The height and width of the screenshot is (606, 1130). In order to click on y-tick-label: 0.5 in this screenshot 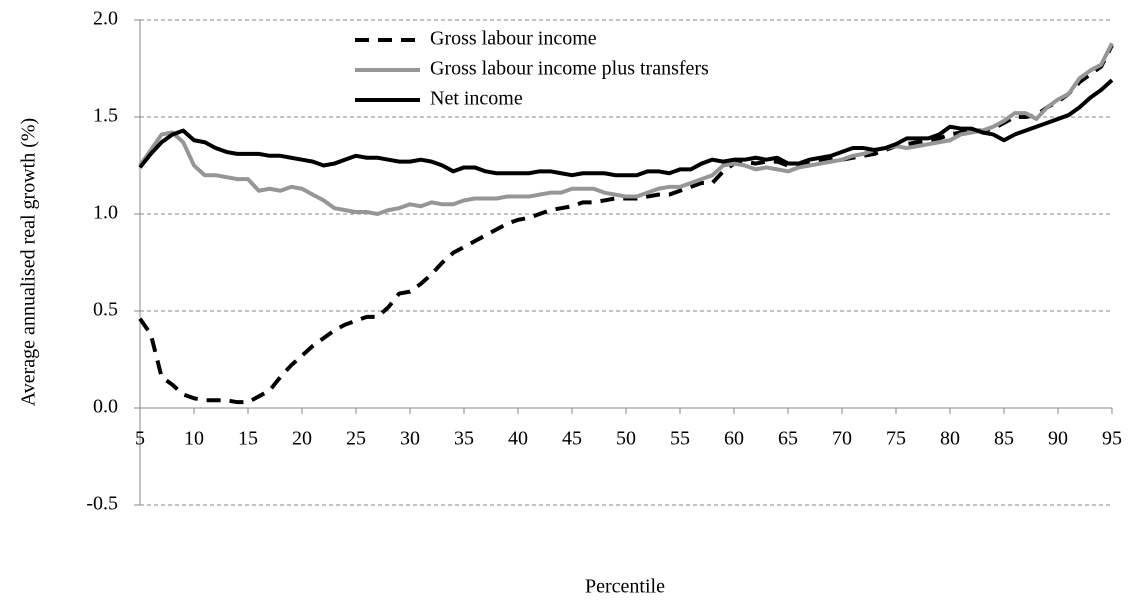, I will do `click(105, 310)`.